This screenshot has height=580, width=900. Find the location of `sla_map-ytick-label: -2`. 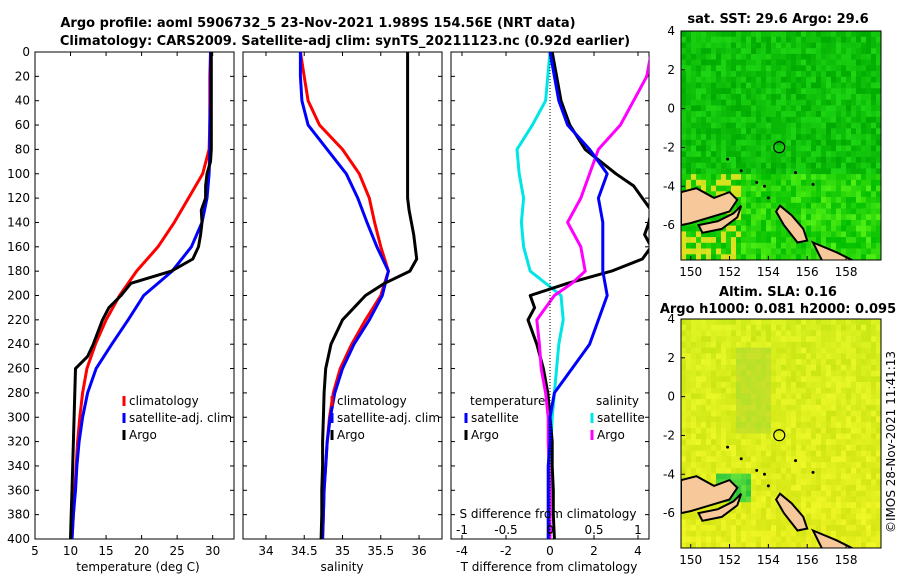

sla_map-ytick-label: -2 is located at coordinates (669, 435).